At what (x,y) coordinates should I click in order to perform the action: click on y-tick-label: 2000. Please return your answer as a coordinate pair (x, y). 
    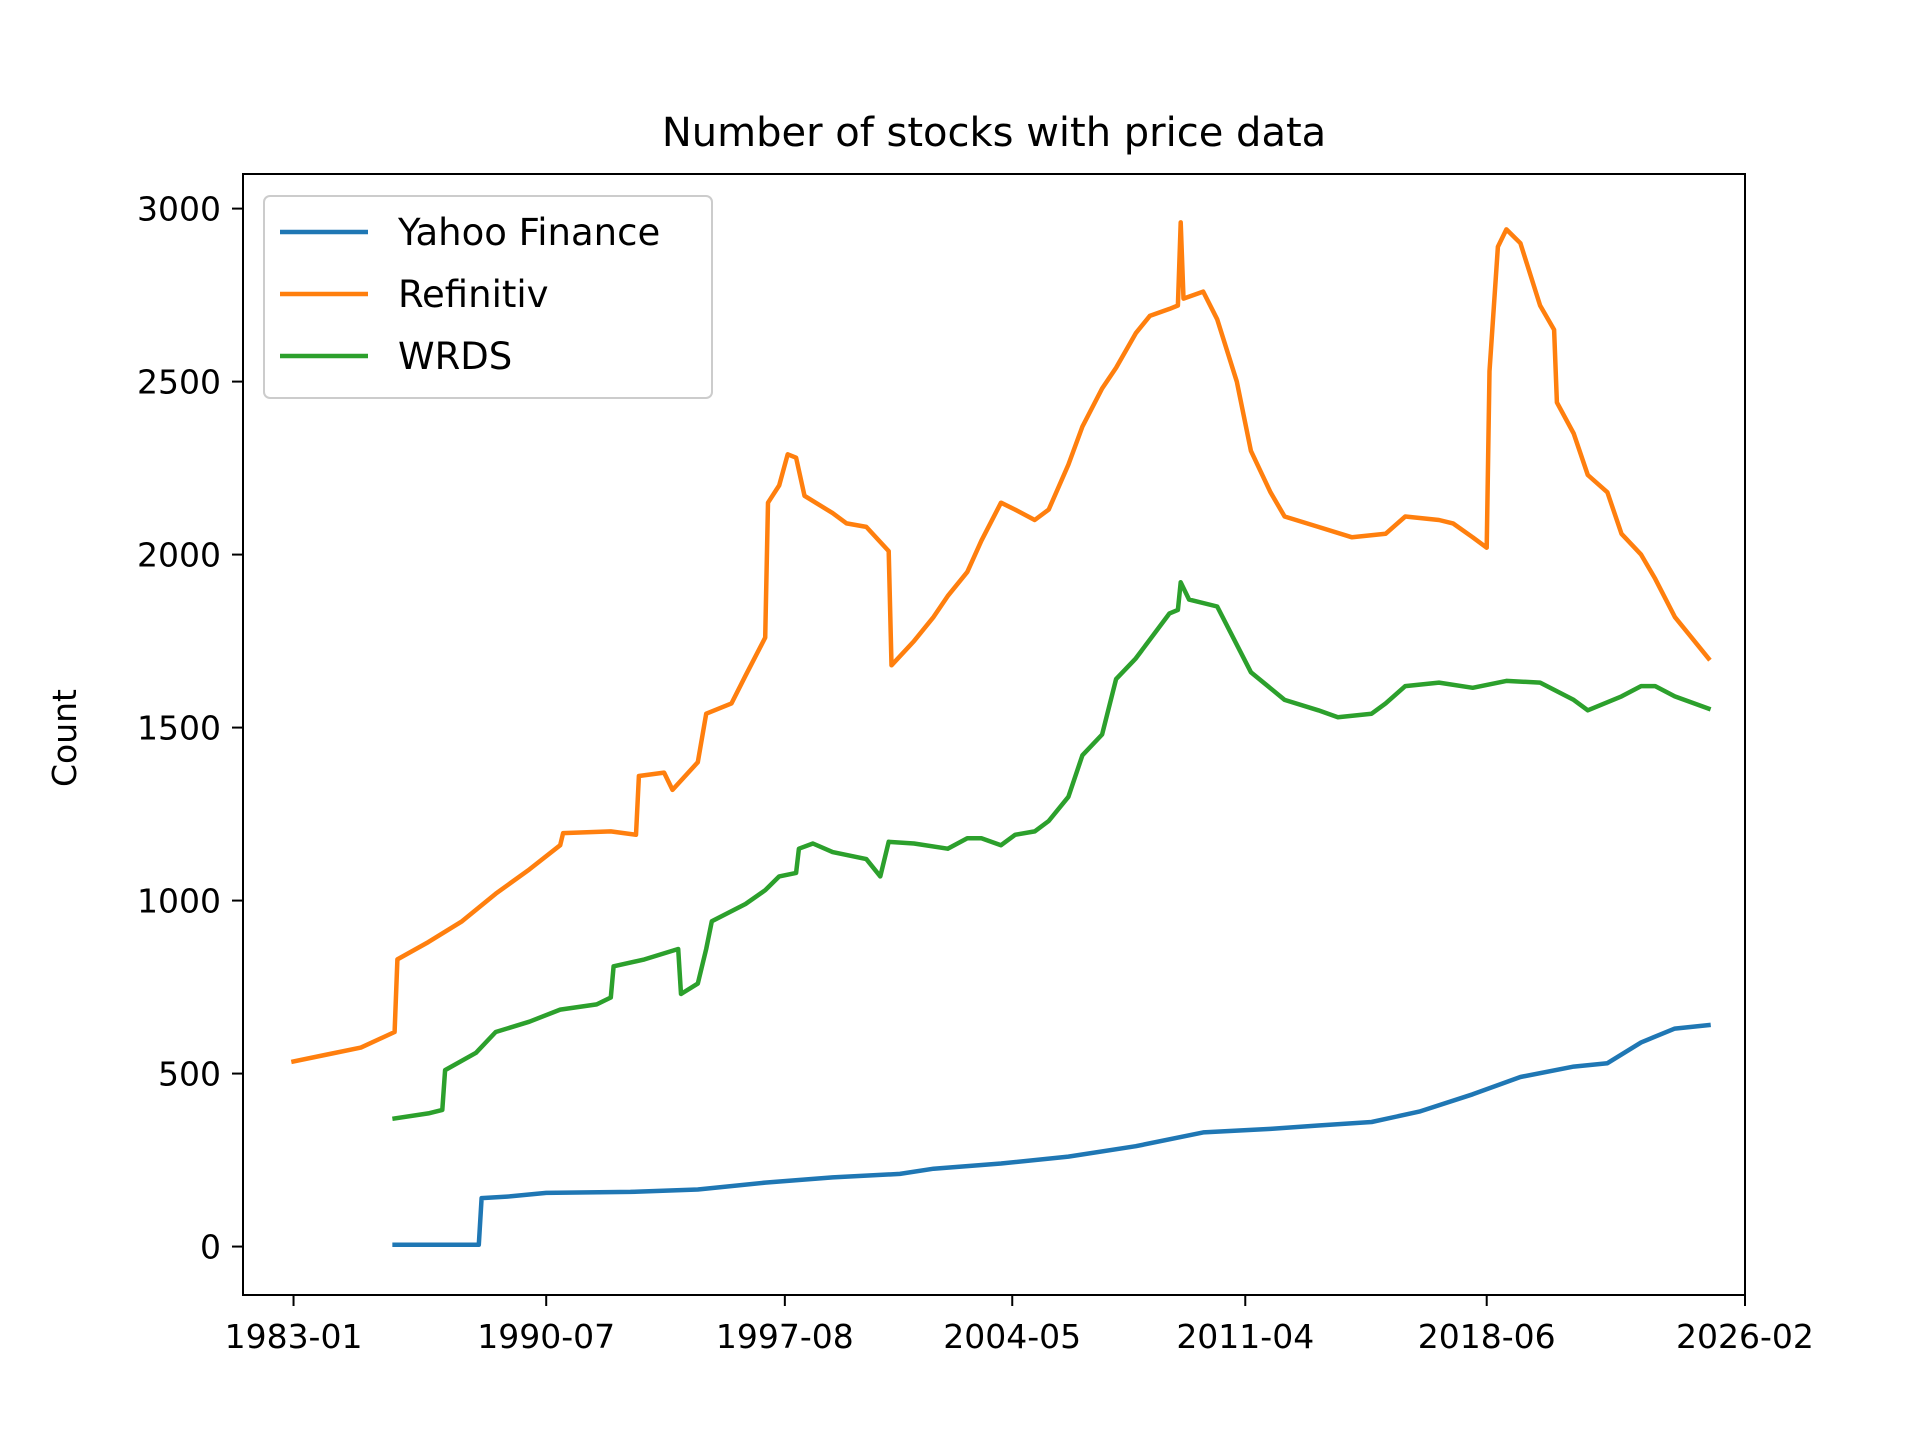
    Looking at the image, I should click on (179, 555).